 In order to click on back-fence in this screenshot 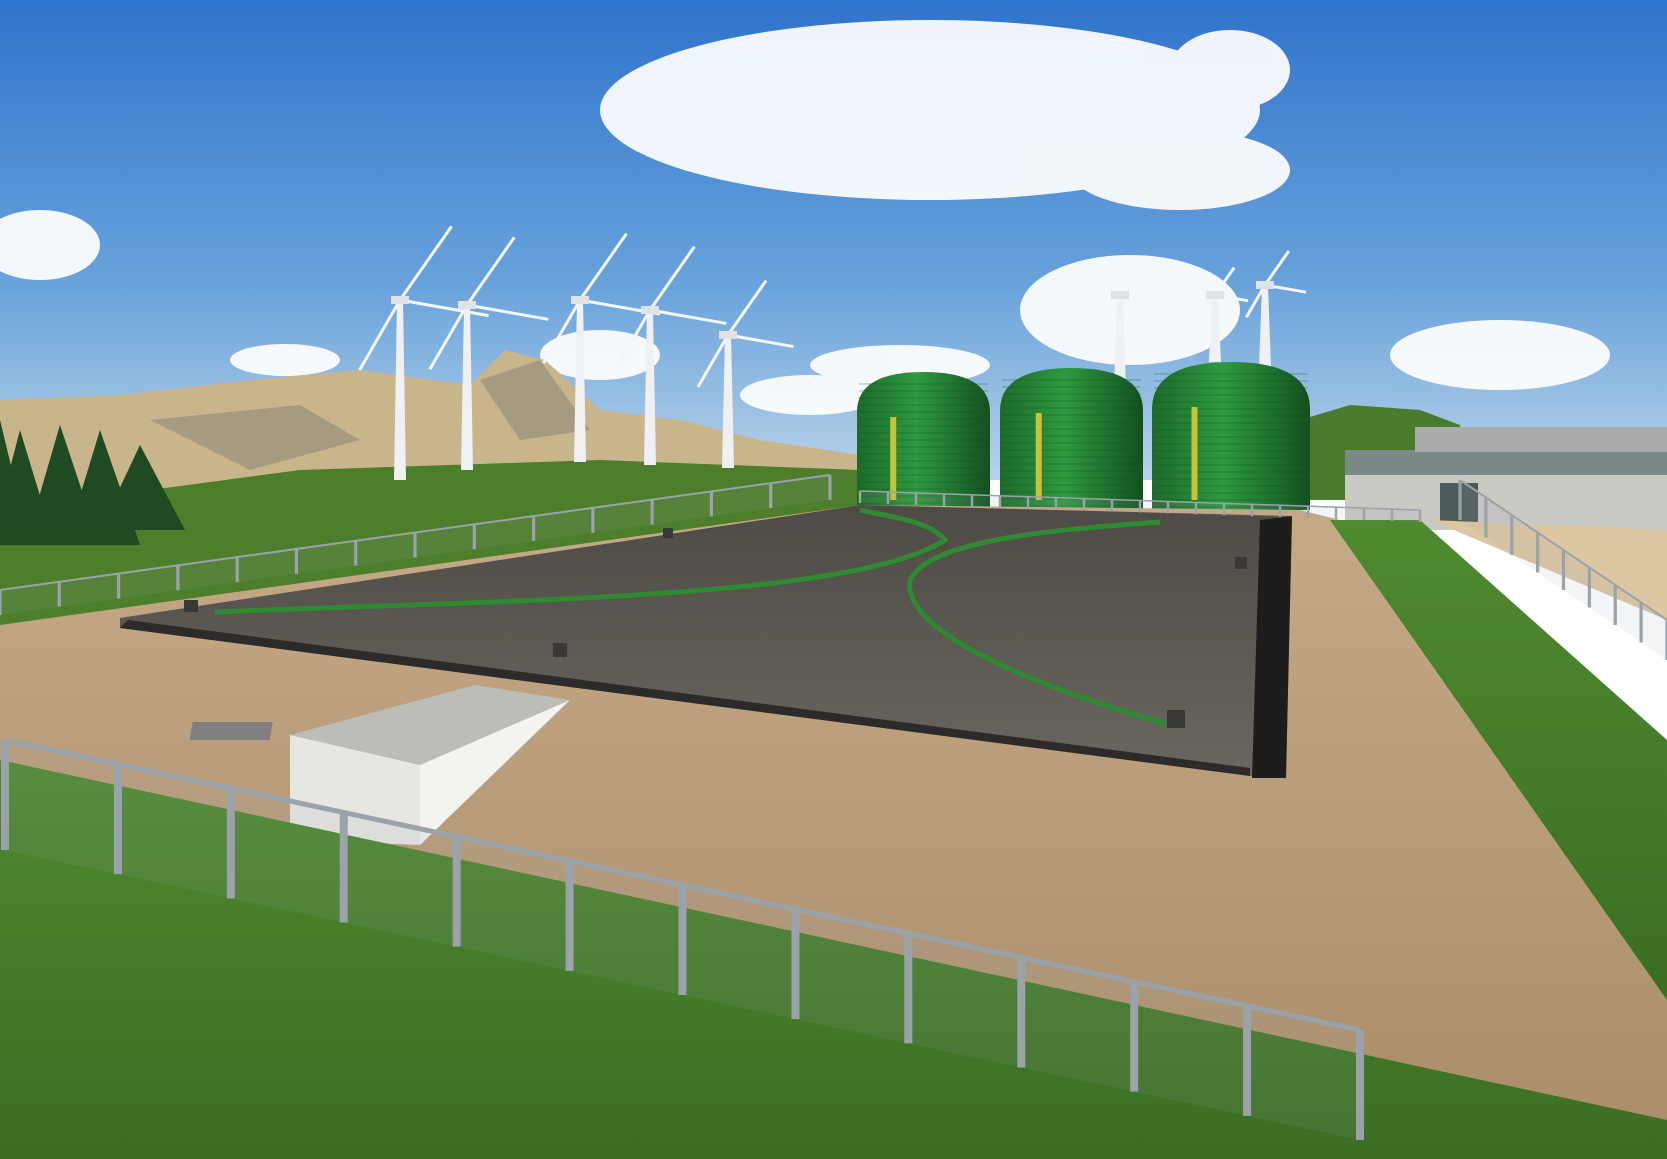, I will do `click(416, 544)`.